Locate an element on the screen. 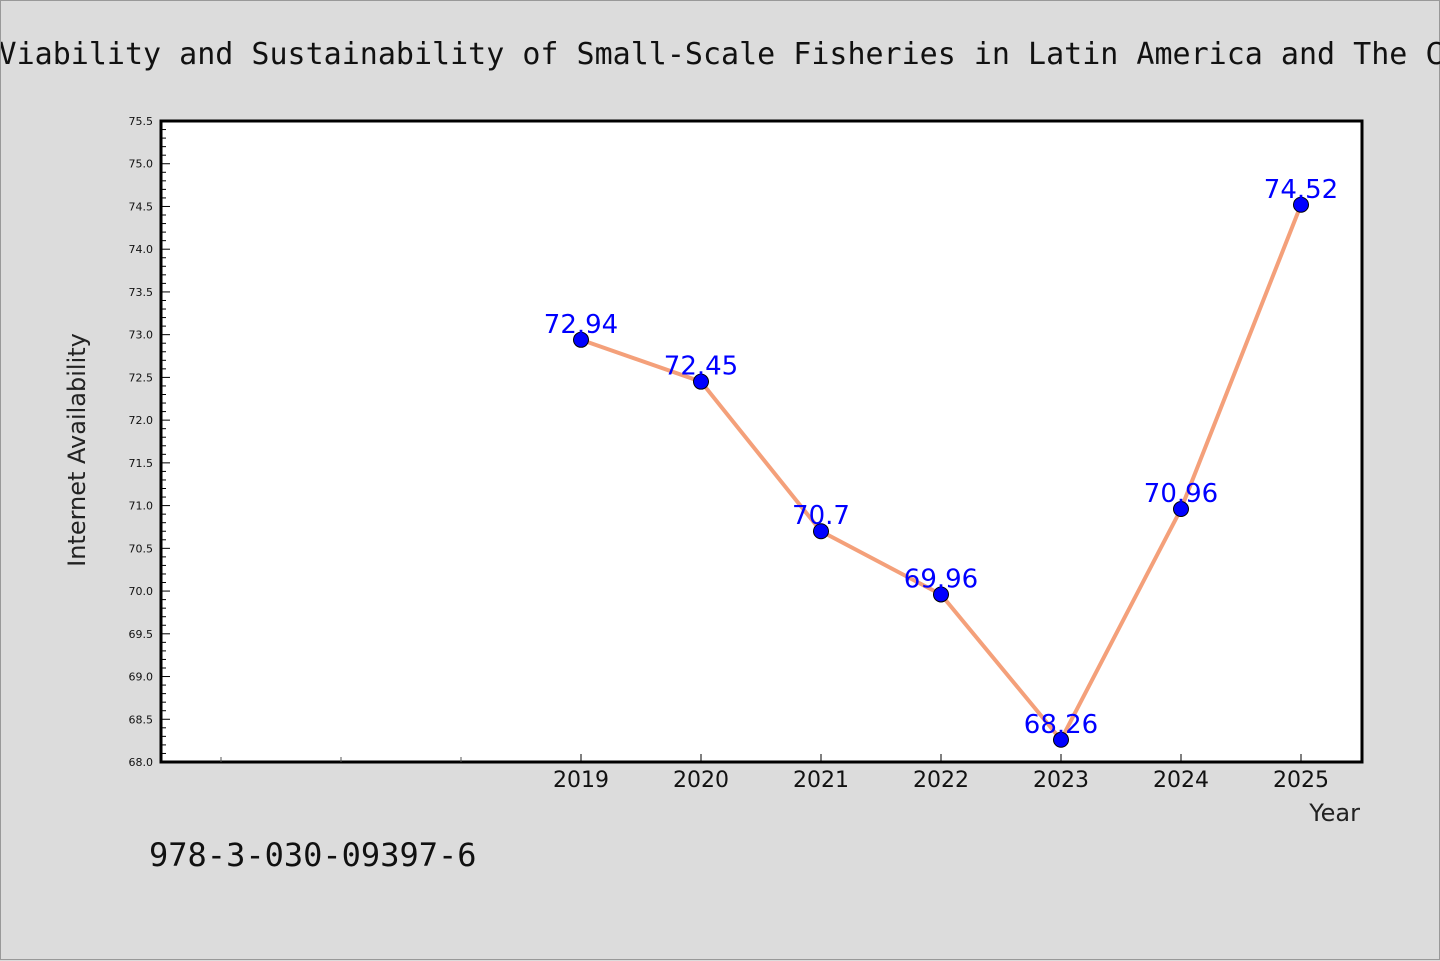  y-tick-label: 71.5 is located at coordinates (141, 463).